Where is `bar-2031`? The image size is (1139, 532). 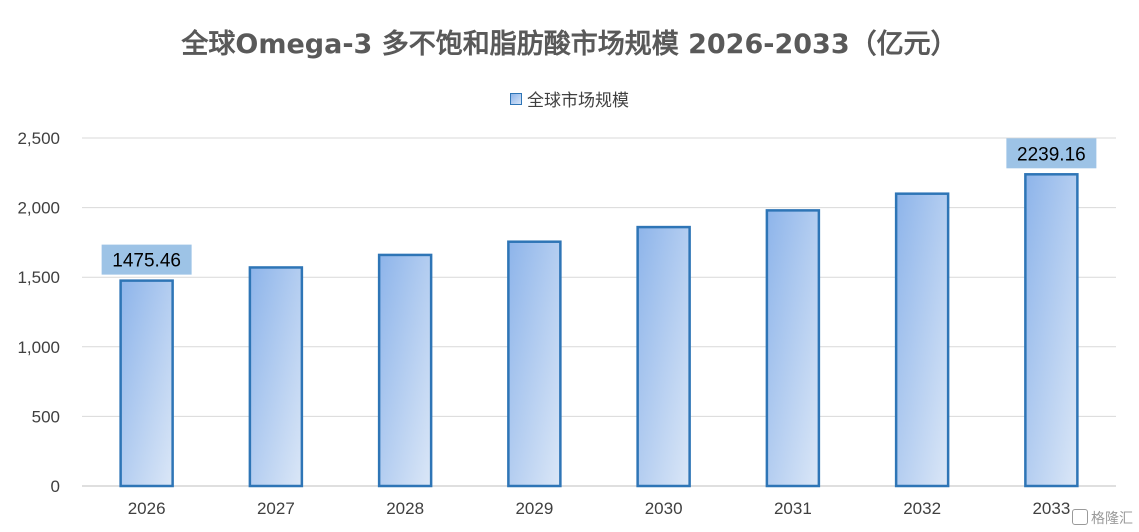
bar-2031 is located at coordinates (793, 348).